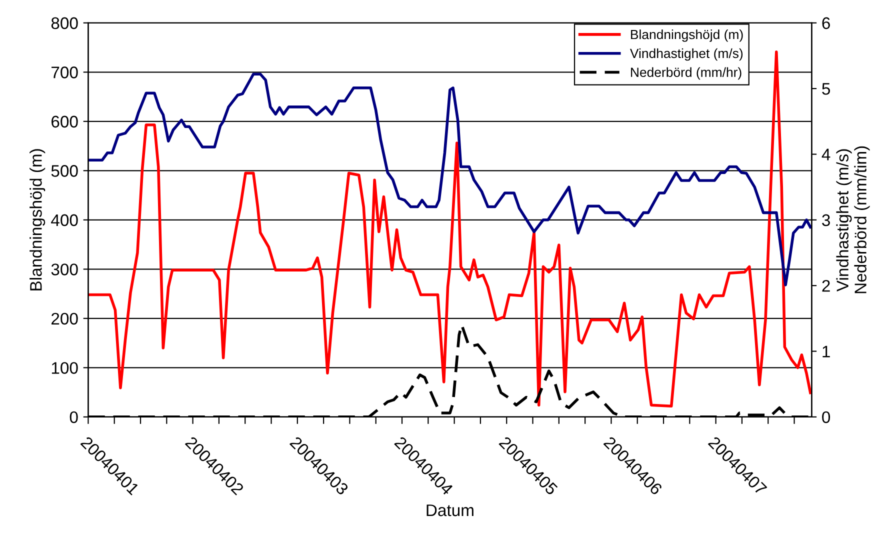 This screenshot has width=891, height=545. Describe the element at coordinates (64, 220) in the screenshot. I see `y-tick-label: 400` at that location.